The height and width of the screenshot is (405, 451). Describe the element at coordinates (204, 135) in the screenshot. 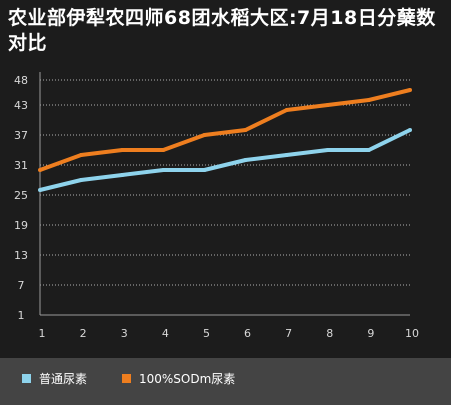

I see `data-point-series-2-x5` at that location.